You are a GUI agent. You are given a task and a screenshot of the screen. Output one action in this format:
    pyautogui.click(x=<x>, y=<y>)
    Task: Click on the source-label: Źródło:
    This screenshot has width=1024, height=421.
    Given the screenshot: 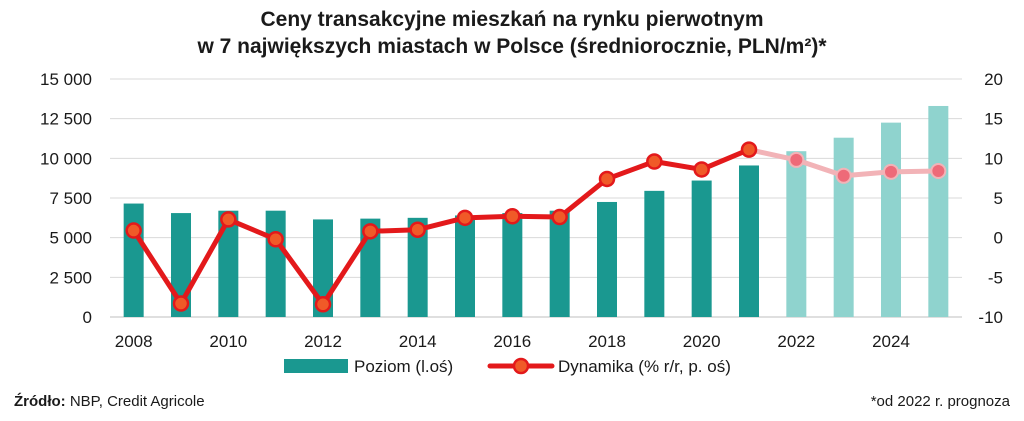 What is the action you would take?
    pyautogui.click(x=40, y=401)
    